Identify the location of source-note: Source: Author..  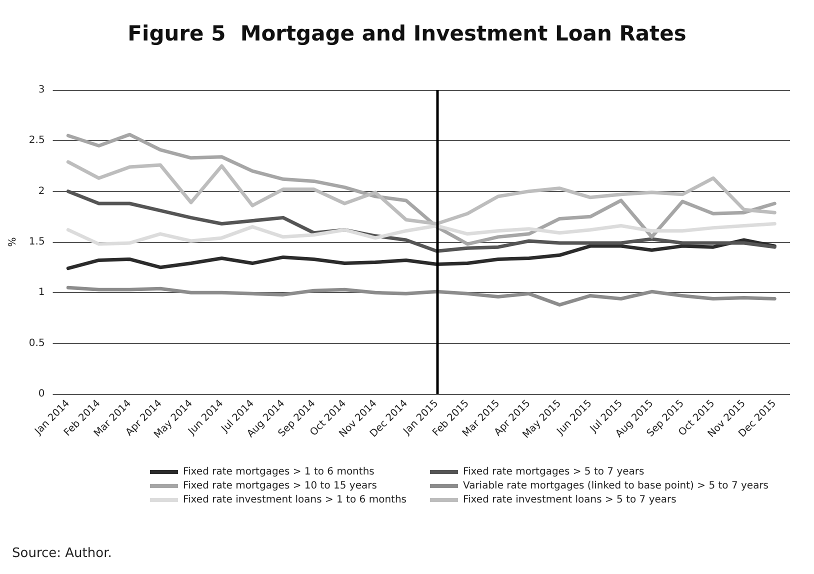
(62, 553).